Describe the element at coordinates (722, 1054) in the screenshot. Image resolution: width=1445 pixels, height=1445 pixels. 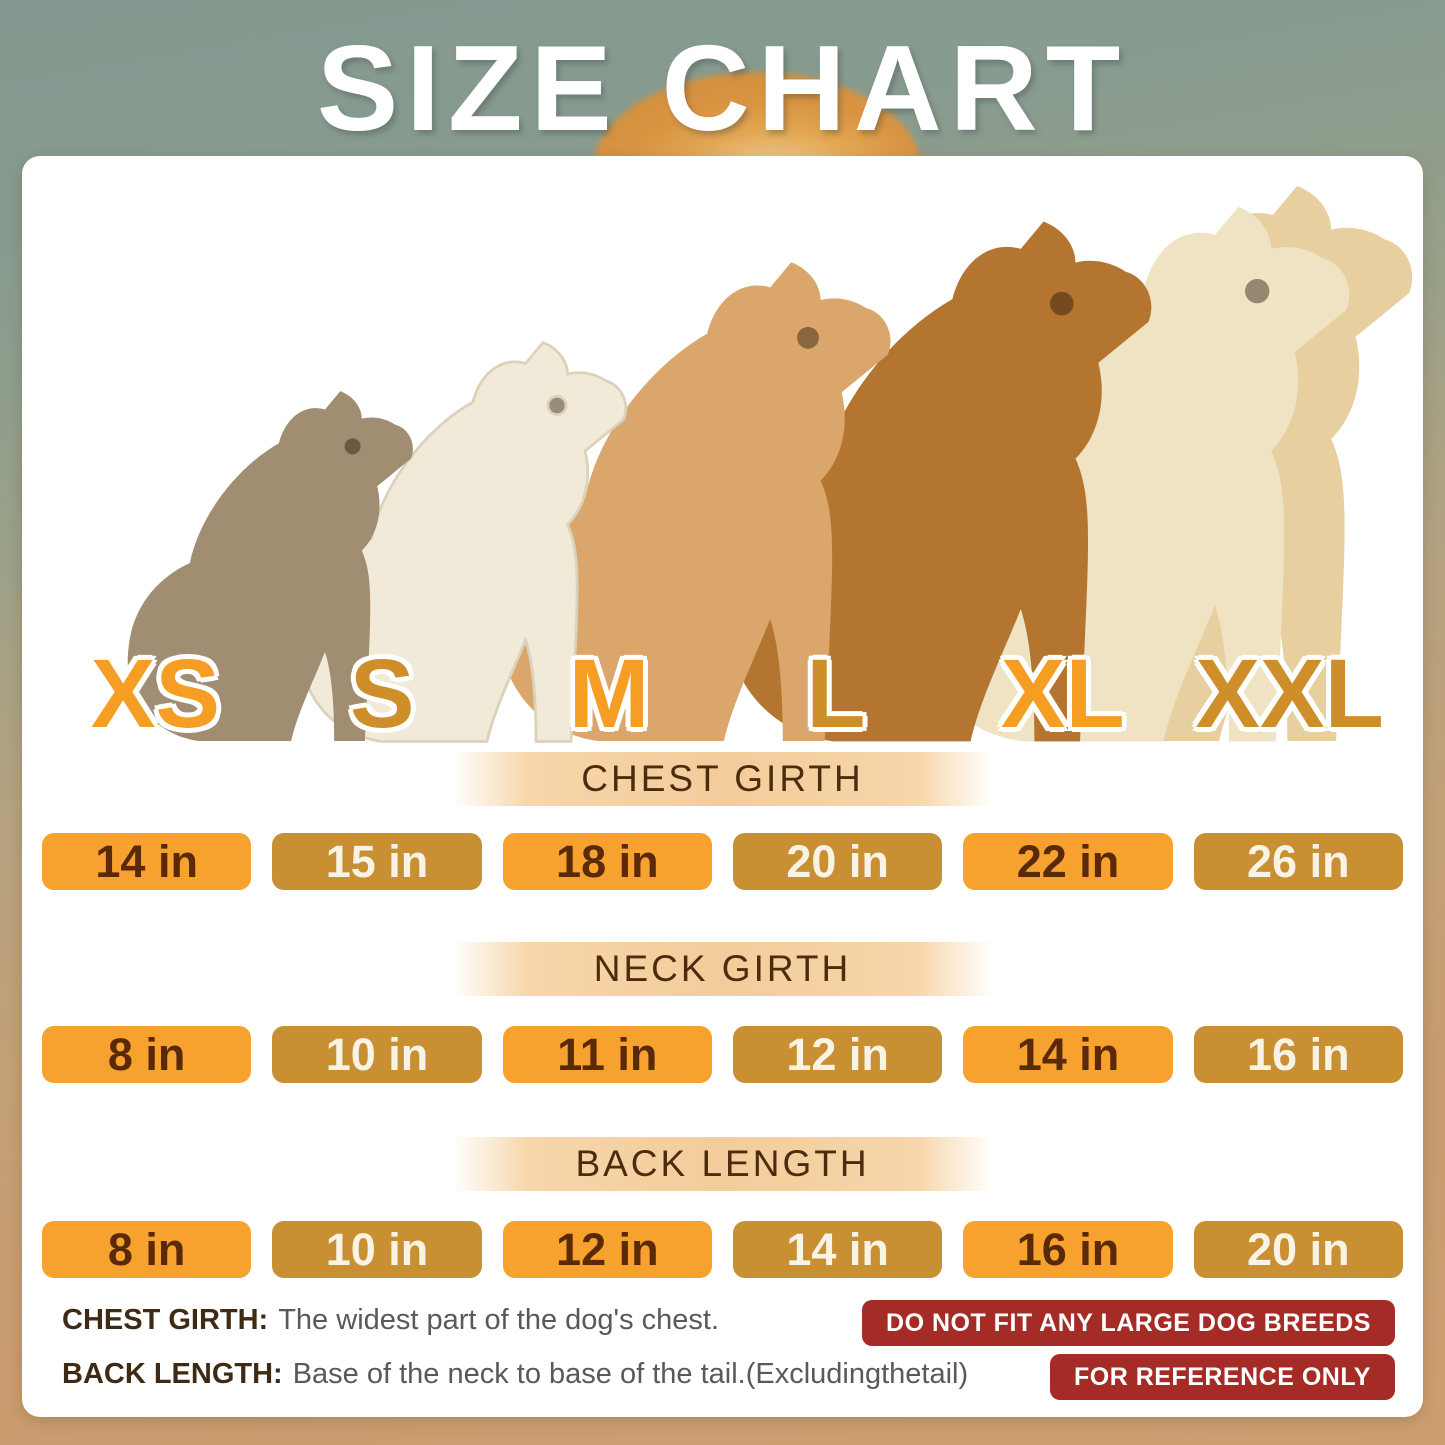
I see `neck-girth-values-row: 8 in 10 in 11 in 12 in 14 in 16 in` at that location.